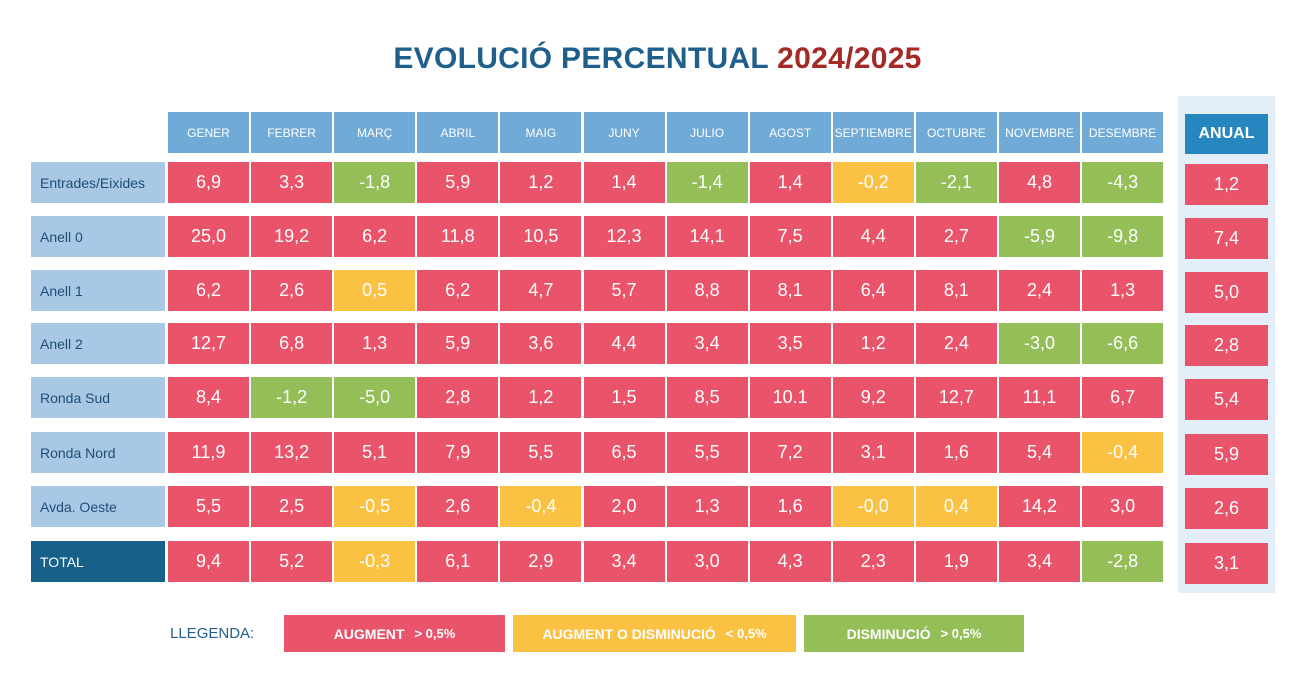  What do you see at coordinates (629, 633) in the screenshot?
I see `legend-text: AUGMENT O DISMINUCIÓ` at bounding box center [629, 633].